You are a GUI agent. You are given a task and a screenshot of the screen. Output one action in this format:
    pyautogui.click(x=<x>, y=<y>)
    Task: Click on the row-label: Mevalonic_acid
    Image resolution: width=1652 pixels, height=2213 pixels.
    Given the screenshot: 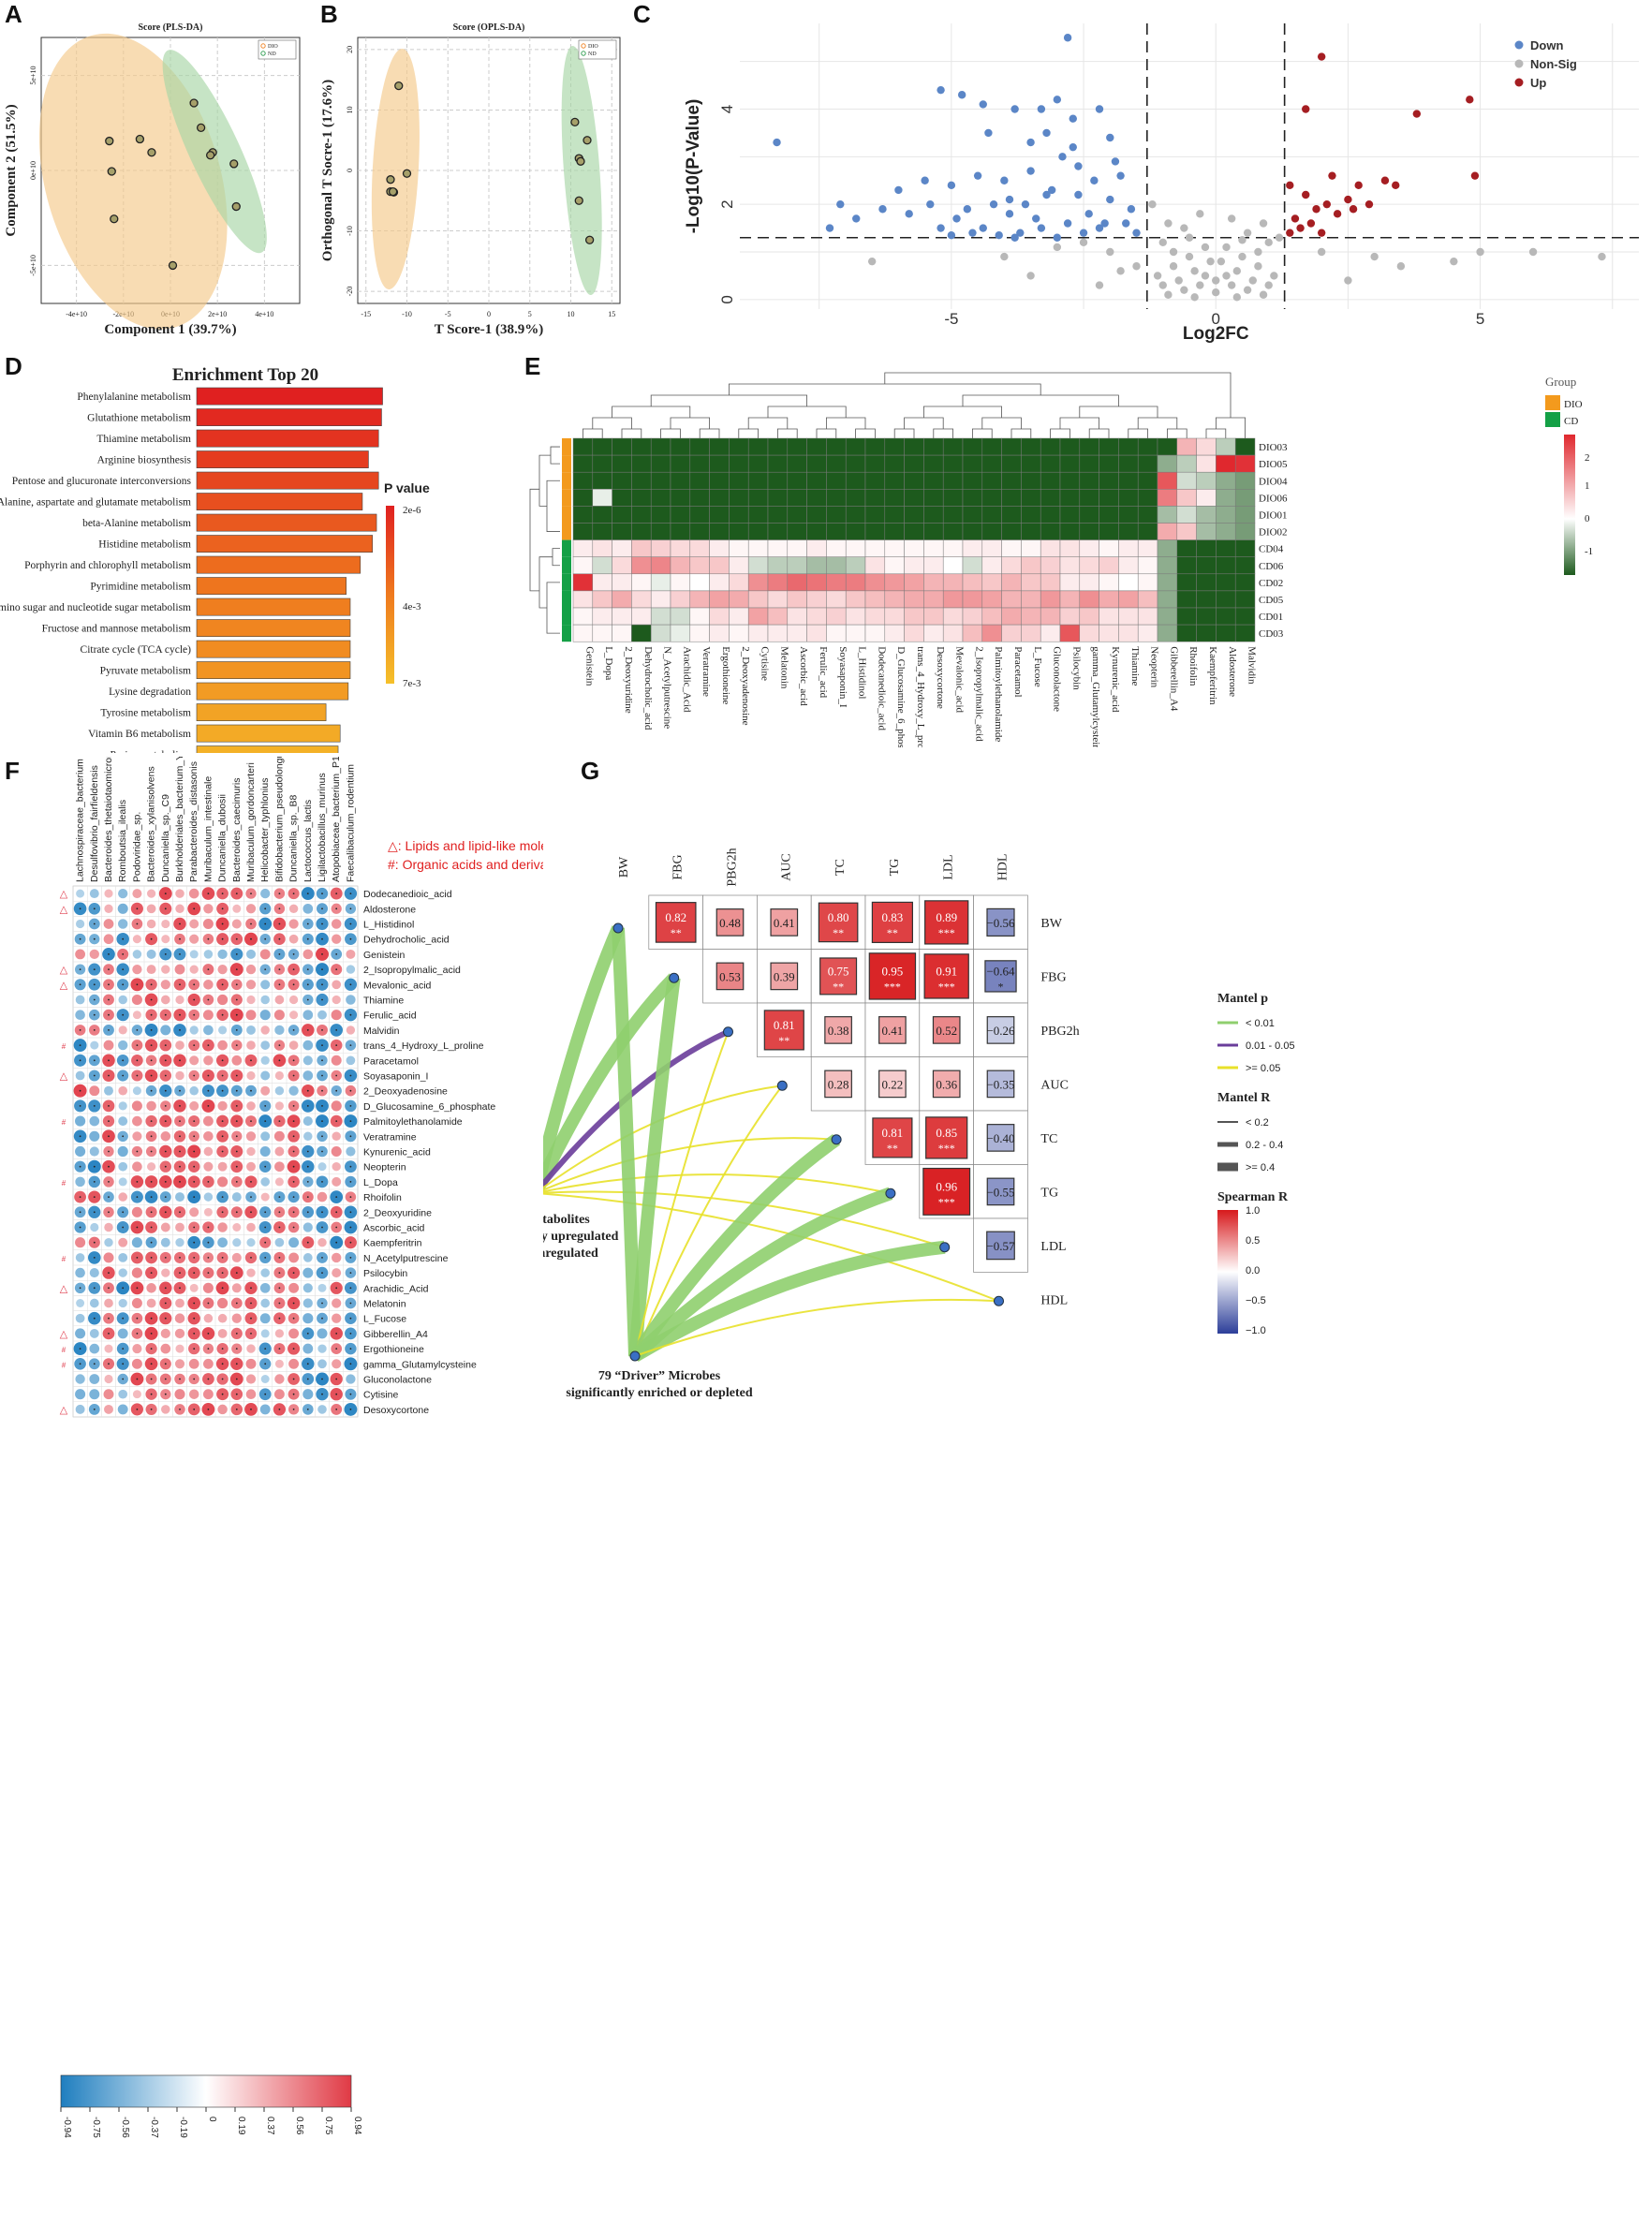 What is the action you would take?
    pyautogui.click(x=397, y=985)
    